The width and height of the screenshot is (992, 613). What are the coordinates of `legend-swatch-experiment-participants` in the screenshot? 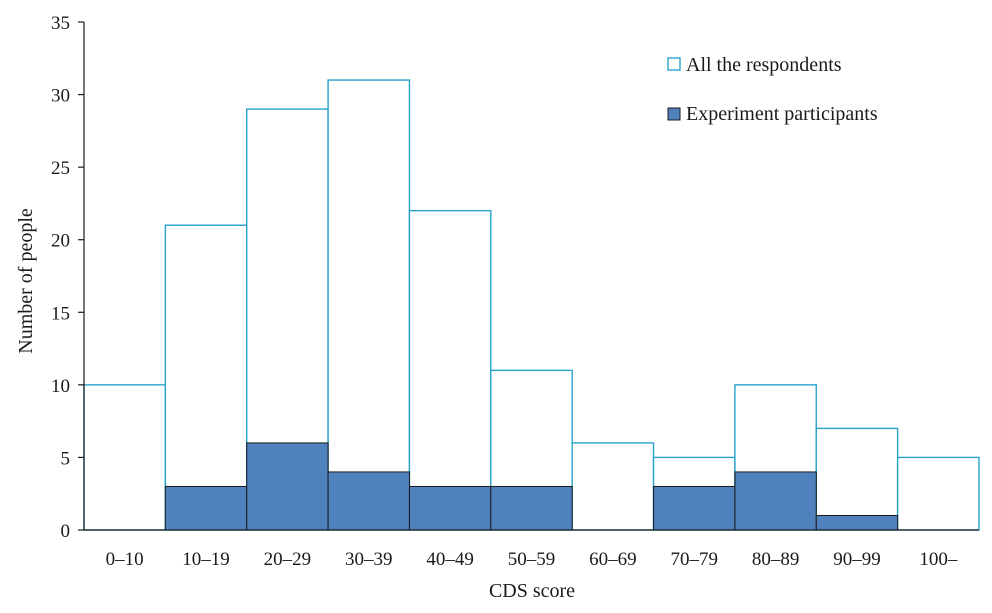 It's located at (674, 114).